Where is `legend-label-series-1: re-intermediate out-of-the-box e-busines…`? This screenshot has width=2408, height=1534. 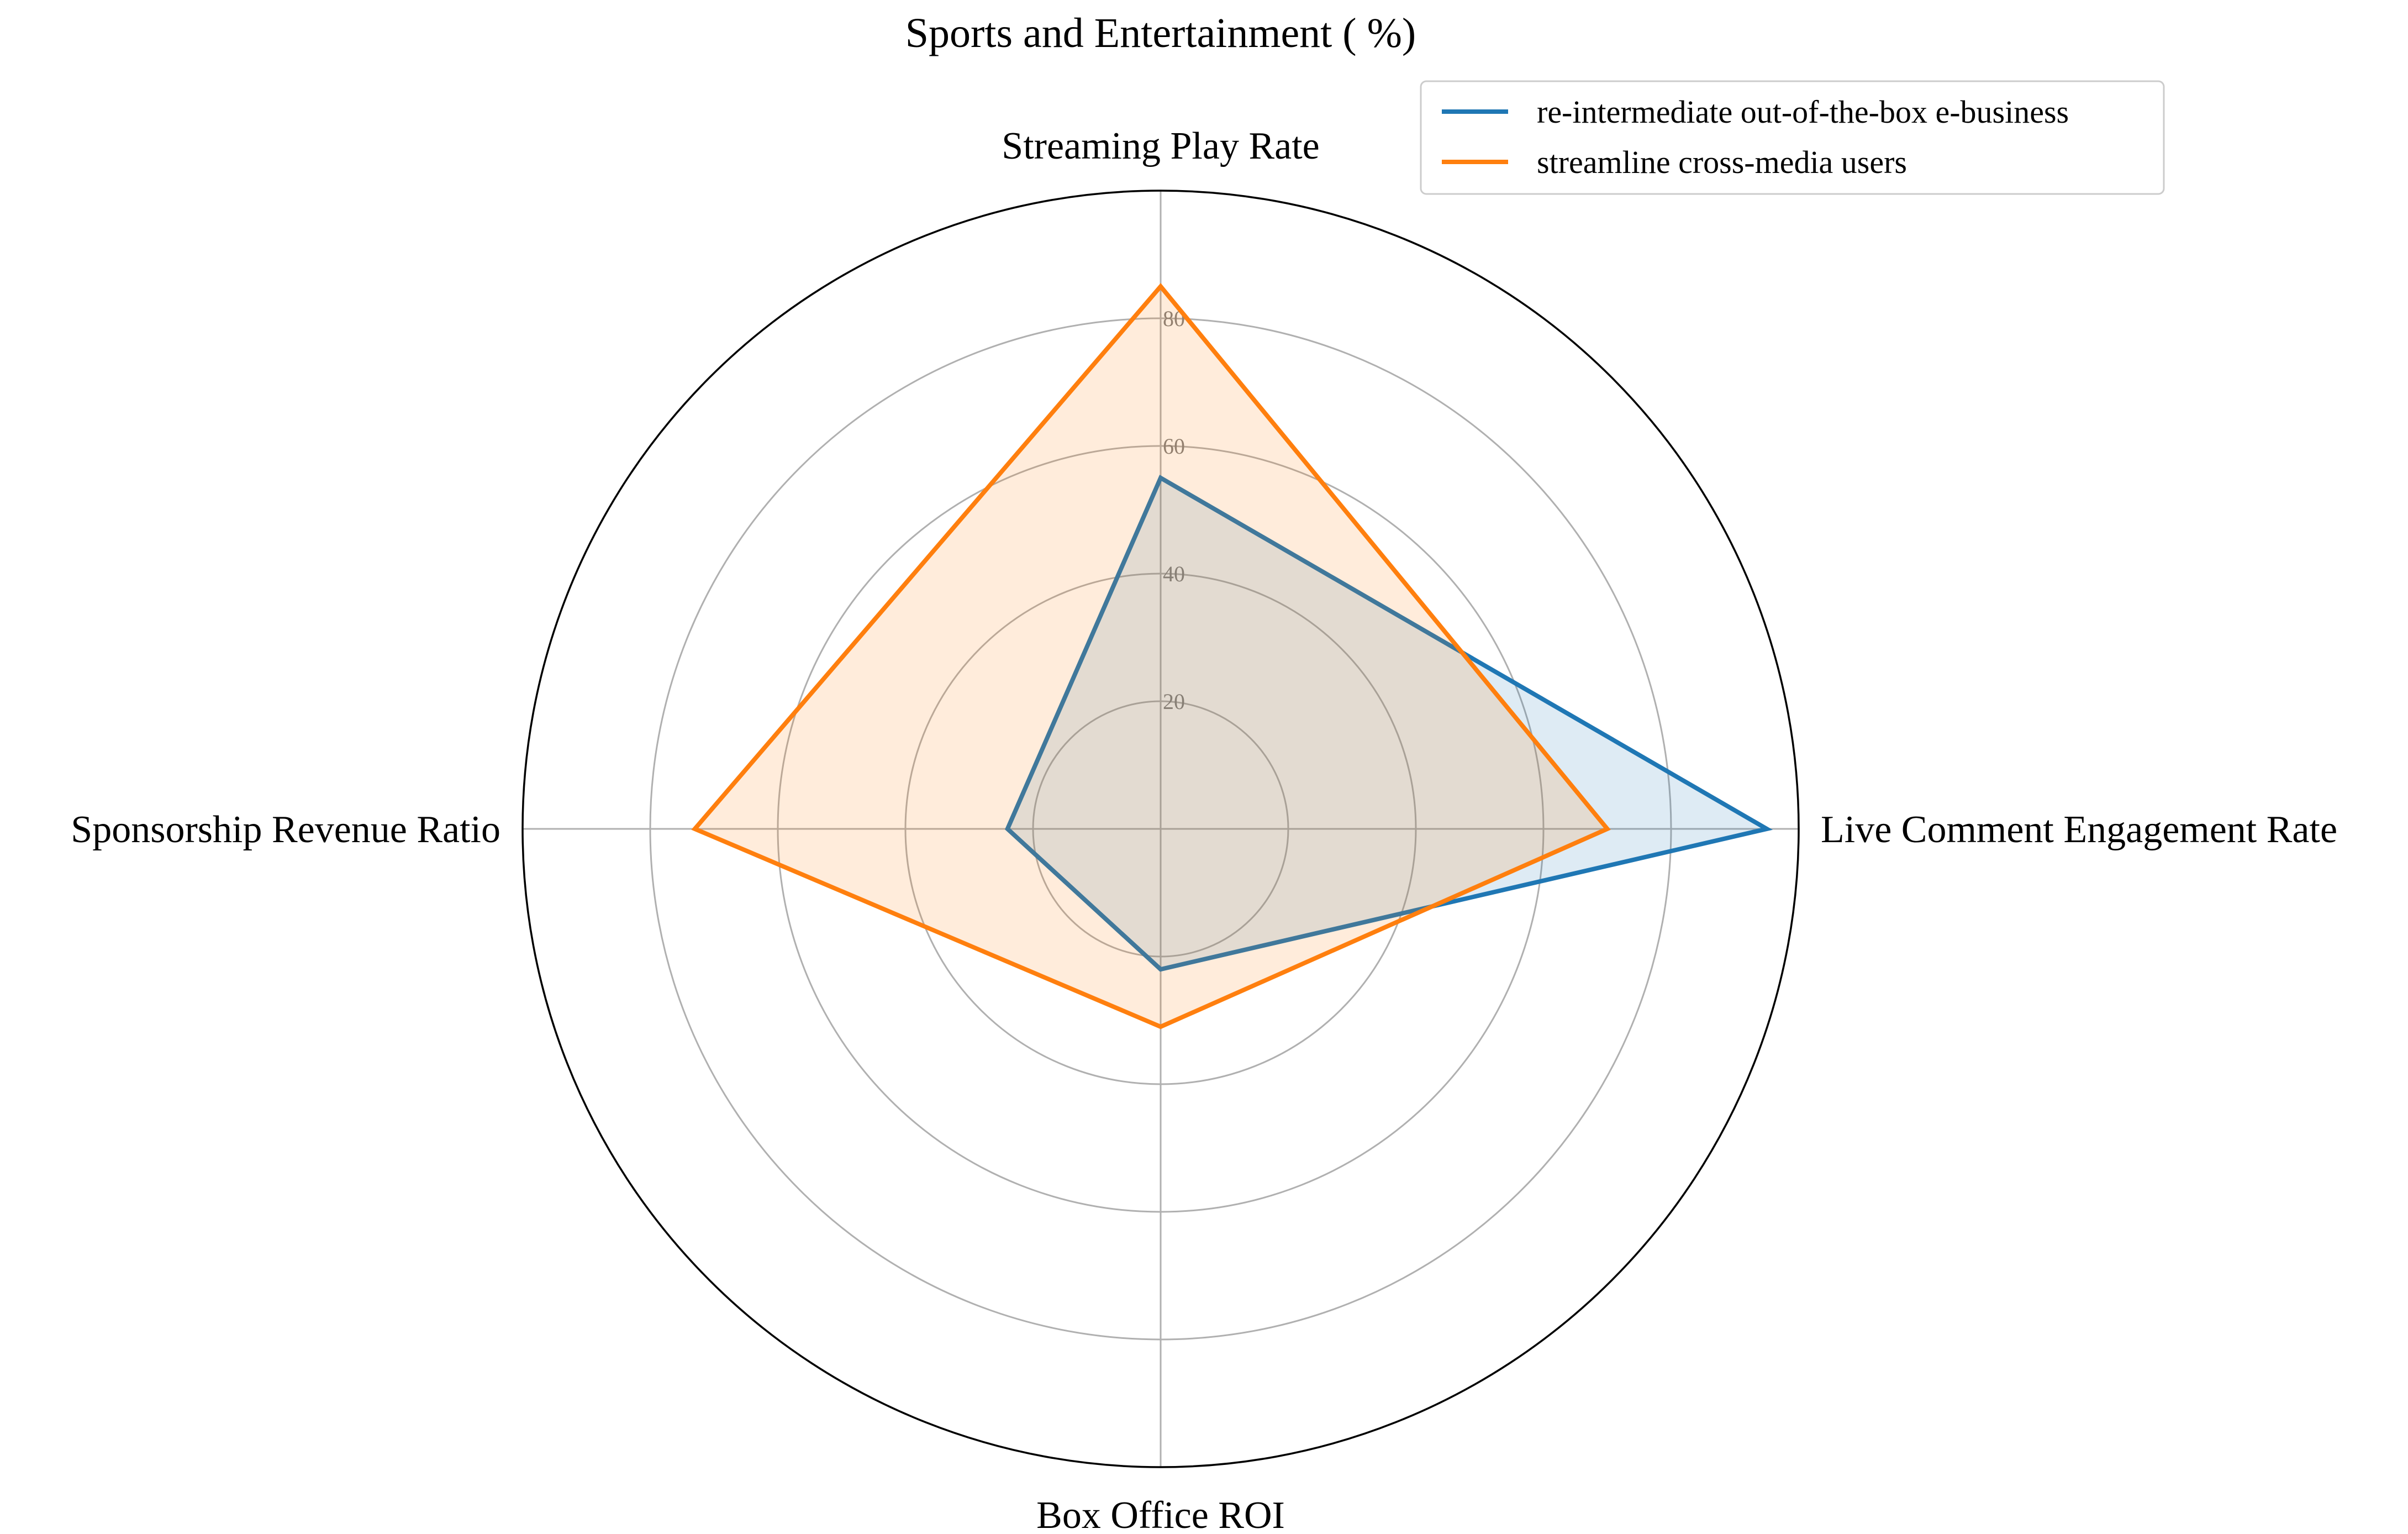
legend-label-series-1: re-intermediate out-of-the-box e-busines… is located at coordinates (1803, 112).